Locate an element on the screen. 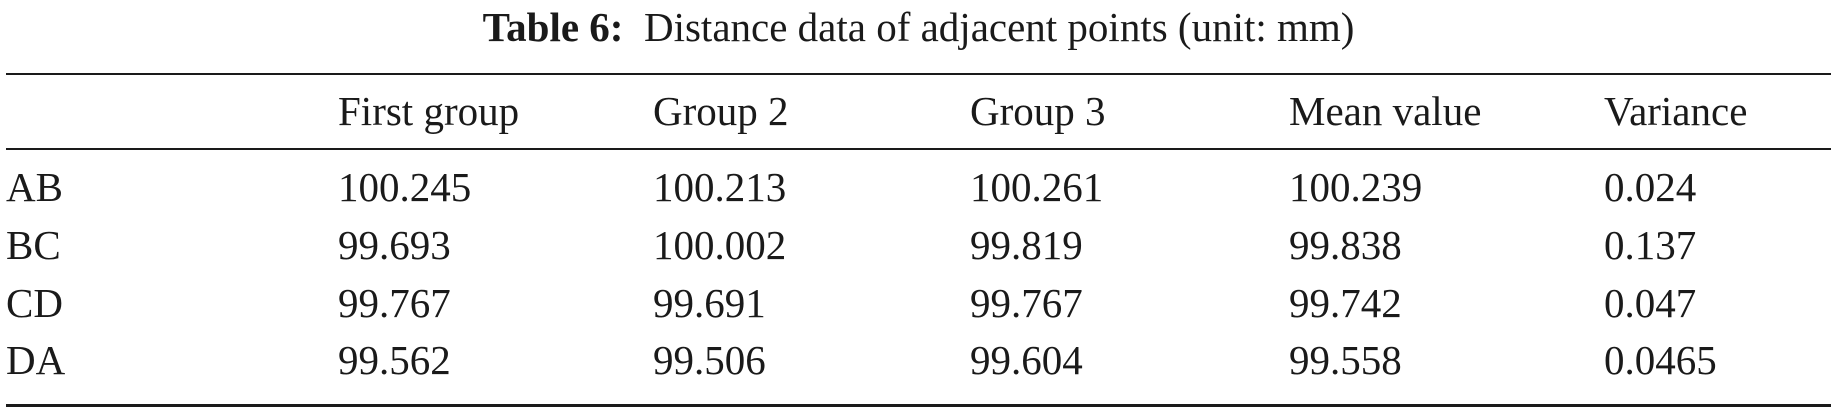  header-cell-variance: Variance is located at coordinates (1676, 111).